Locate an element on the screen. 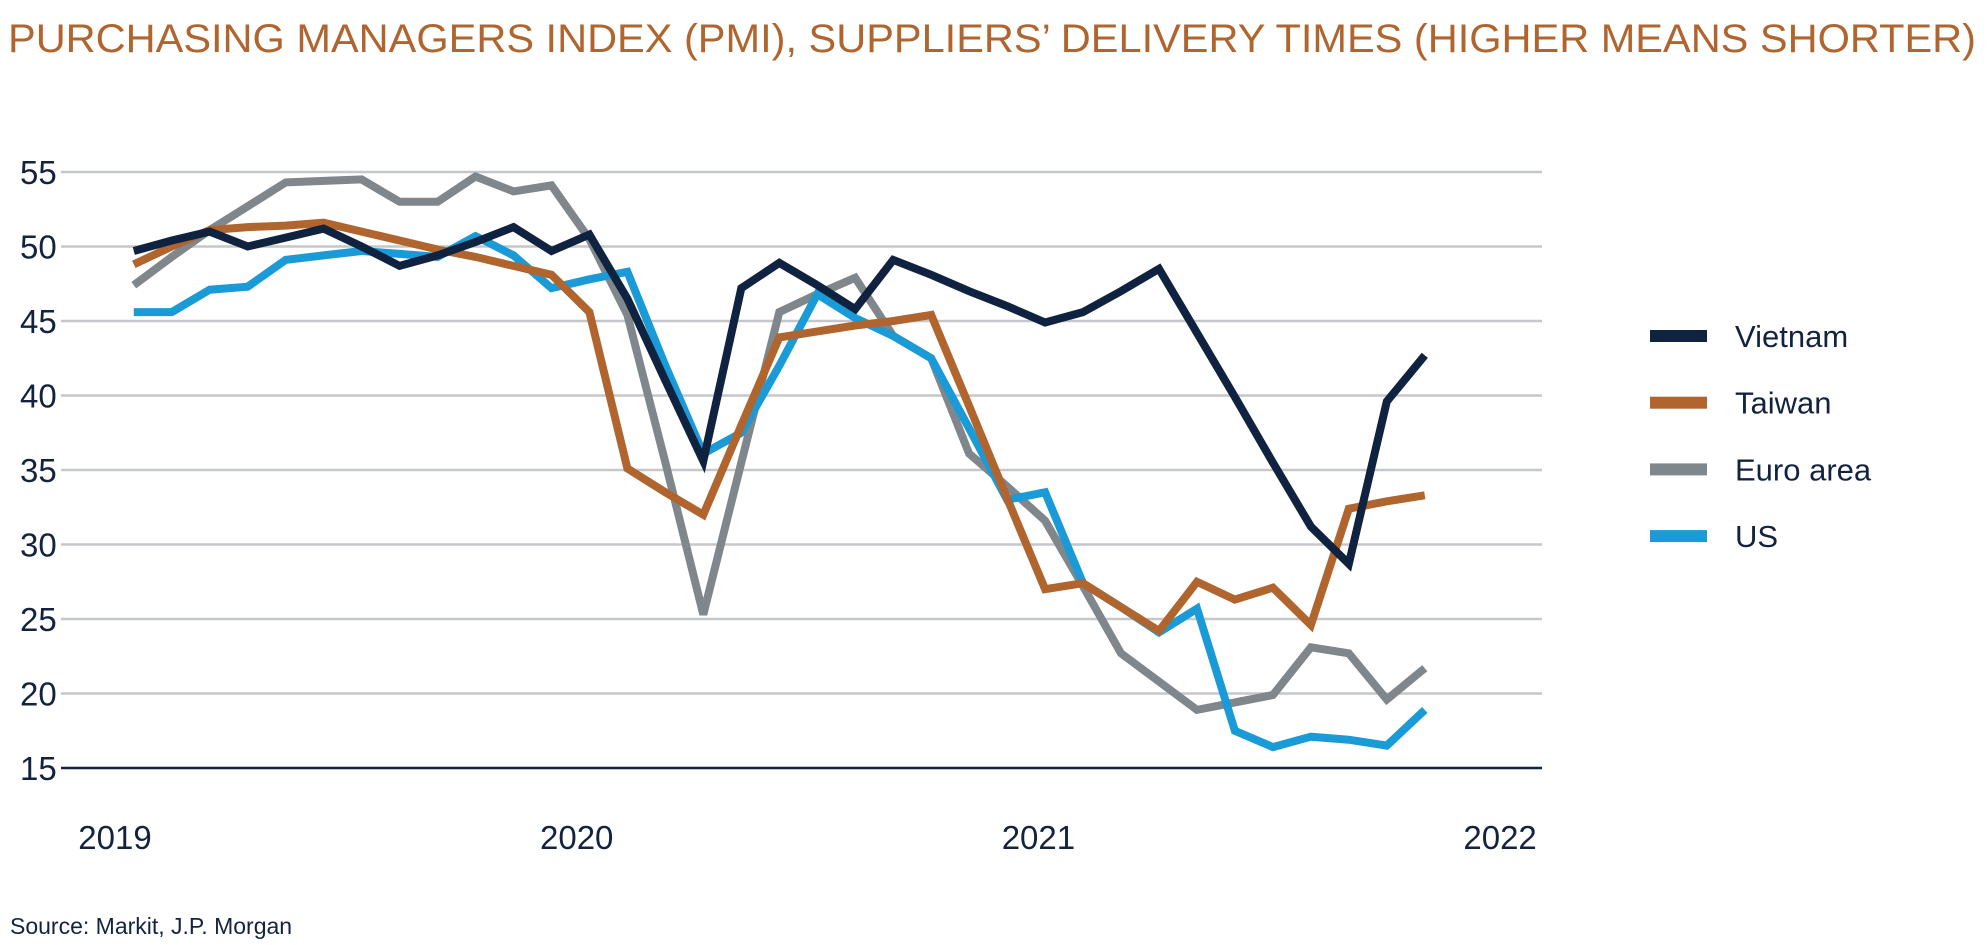 The height and width of the screenshot is (945, 1988). y-tick-label: 30 is located at coordinates (38, 545).